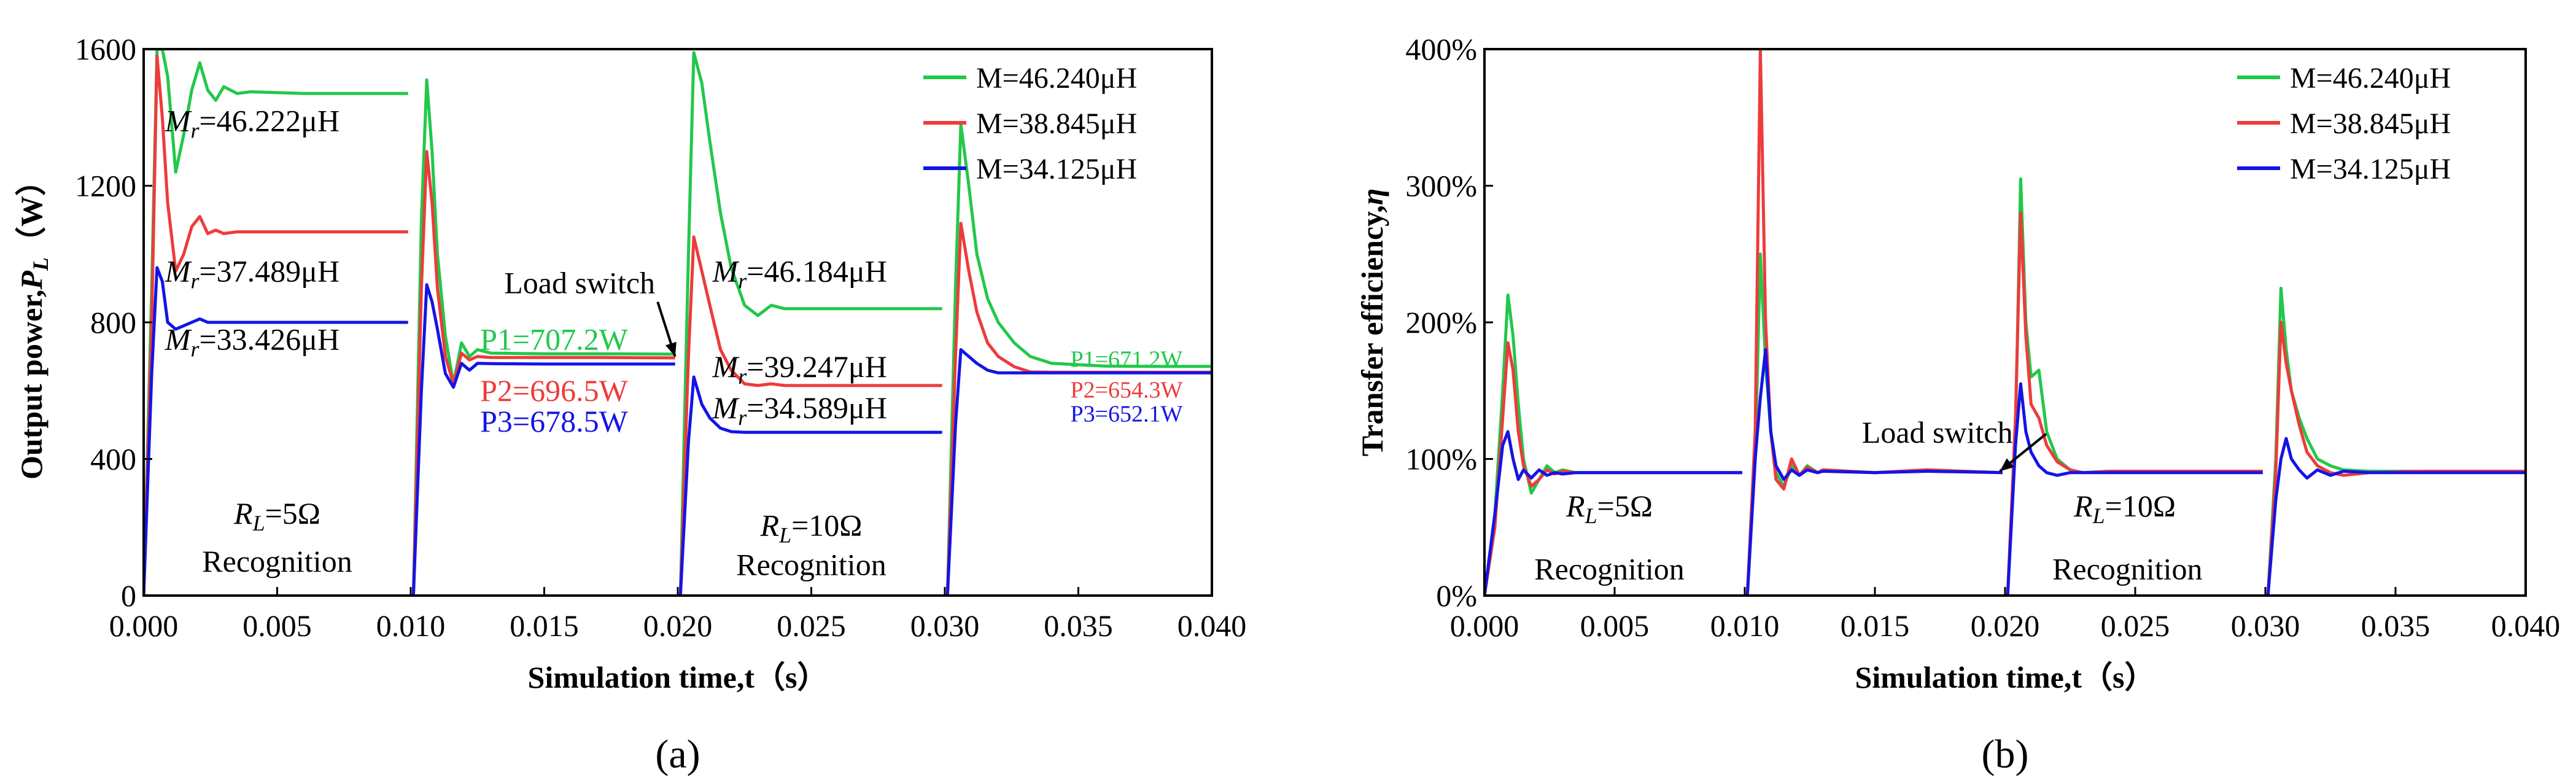 The width and height of the screenshot is (2576, 781). Describe the element at coordinates (113, 322) in the screenshot. I see `y-tick-label: 800` at that location.